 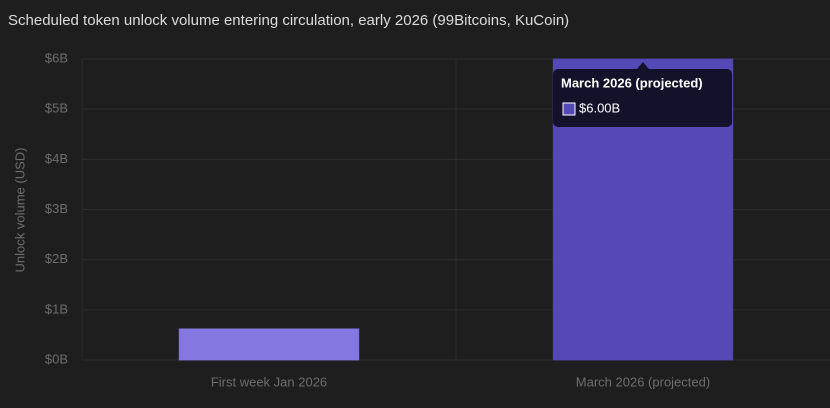 What do you see at coordinates (56, 208) in the screenshot?
I see `y-tick-label: $3B` at bounding box center [56, 208].